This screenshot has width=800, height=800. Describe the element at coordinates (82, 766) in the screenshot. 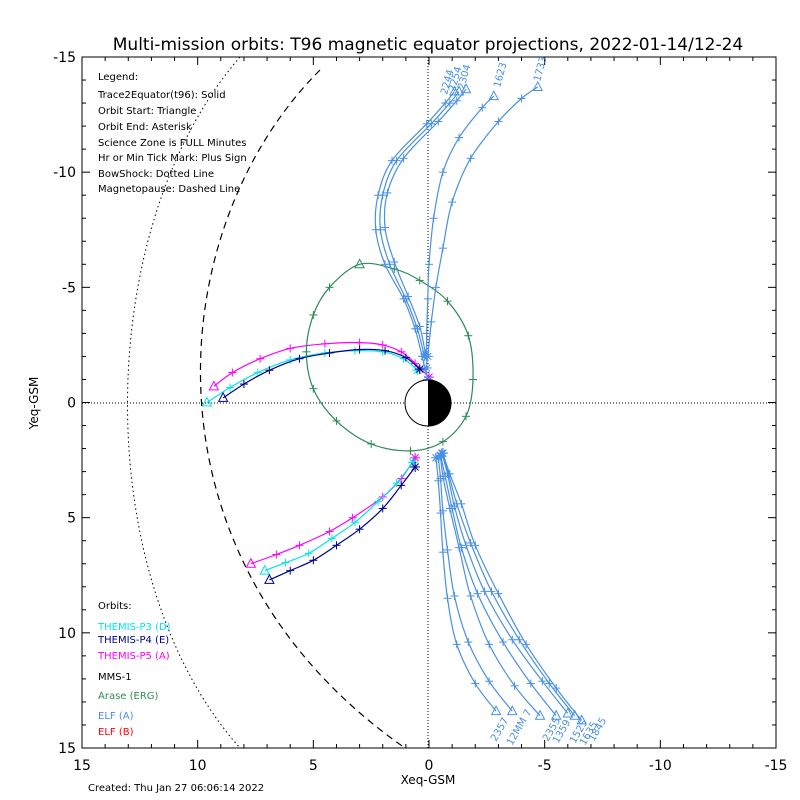

I see `x-tick-label: 15` at that location.